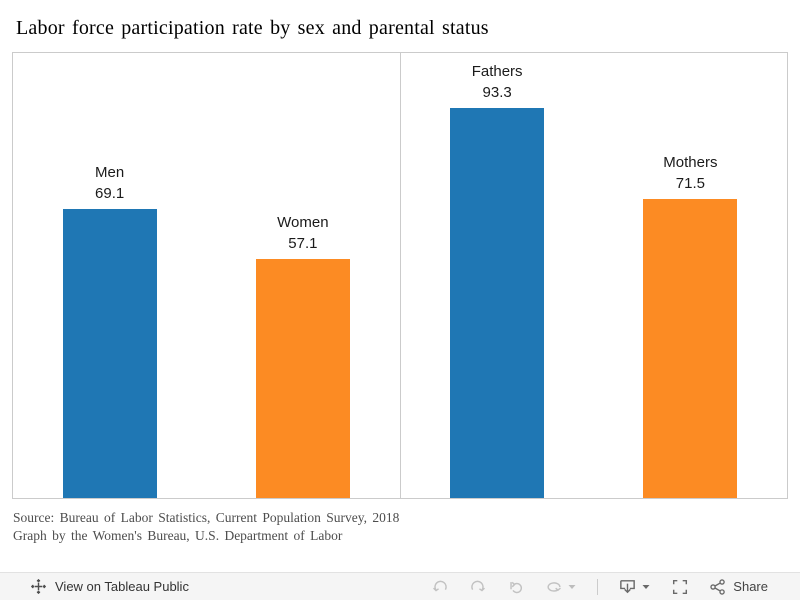 Image resolution: width=800 pixels, height=600 pixels. What do you see at coordinates (109, 183) in the screenshot?
I see `bar-label-men: Men 69.1` at bounding box center [109, 183].